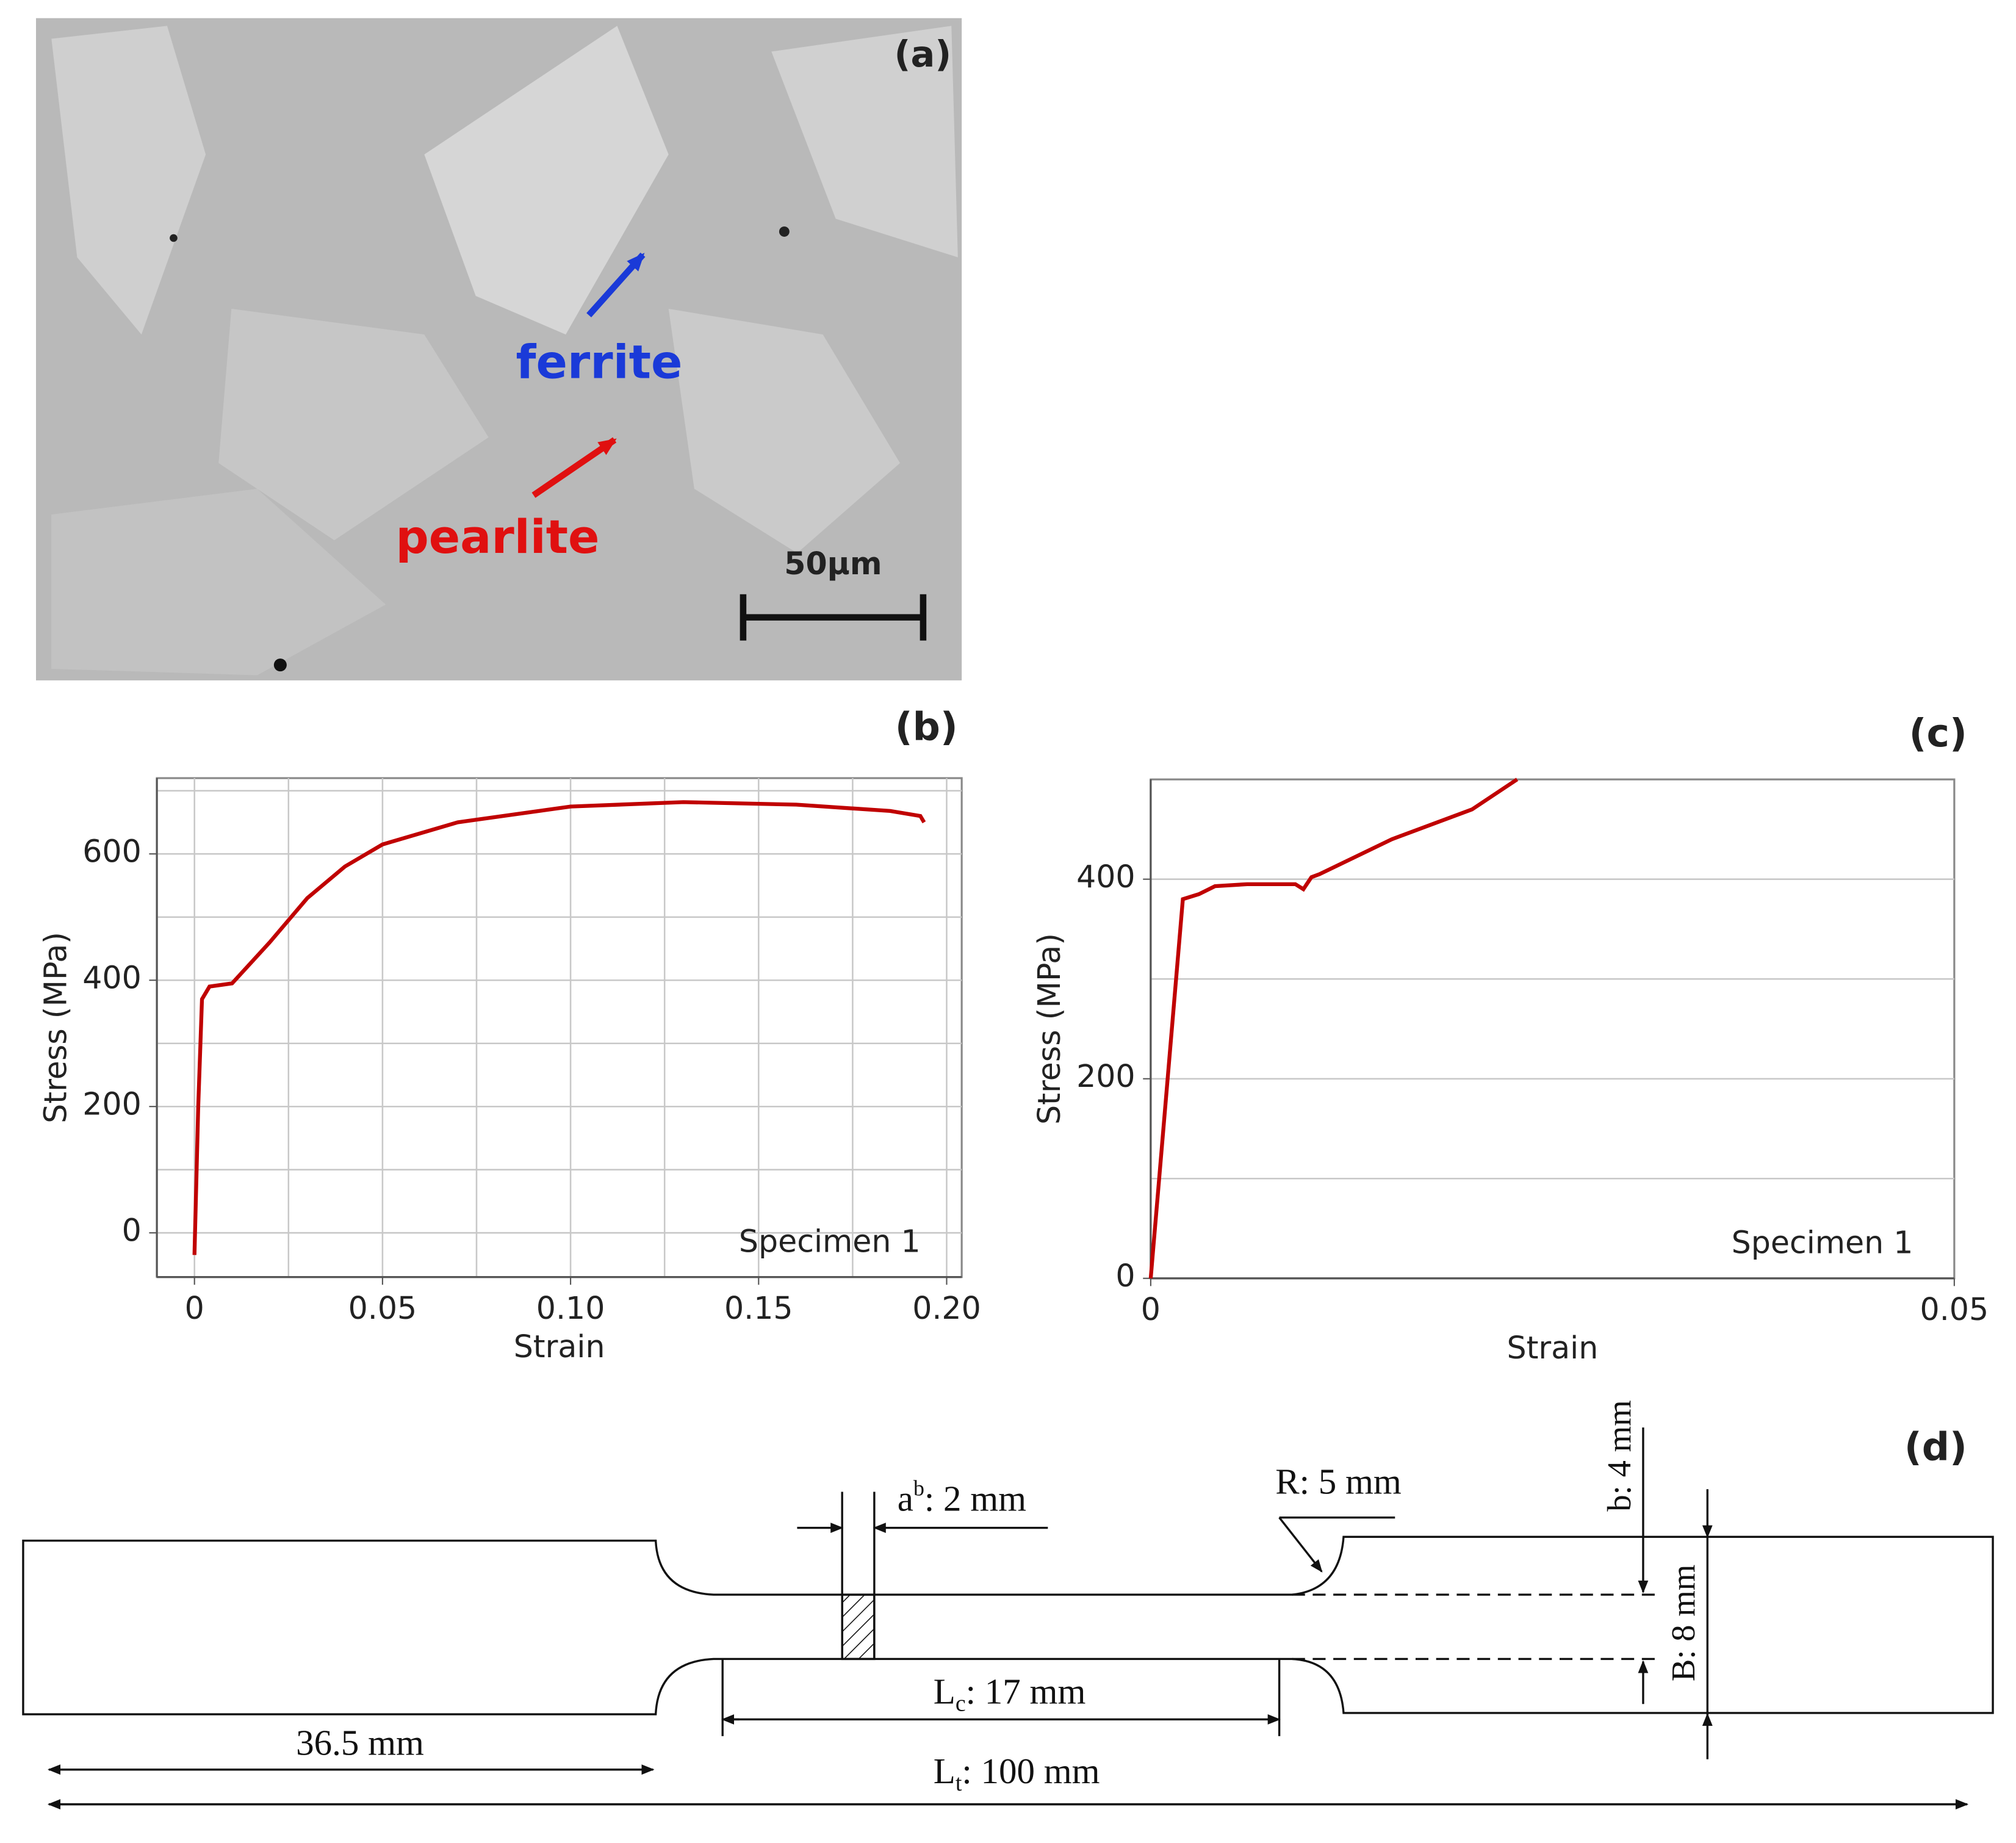 The width and height of the screenshot is (2016, 1843). What do you see at coordinates (758, 1308) in the screenshot?
I see `x-tick-label: 0.15` at bounding box center [758, 1308].